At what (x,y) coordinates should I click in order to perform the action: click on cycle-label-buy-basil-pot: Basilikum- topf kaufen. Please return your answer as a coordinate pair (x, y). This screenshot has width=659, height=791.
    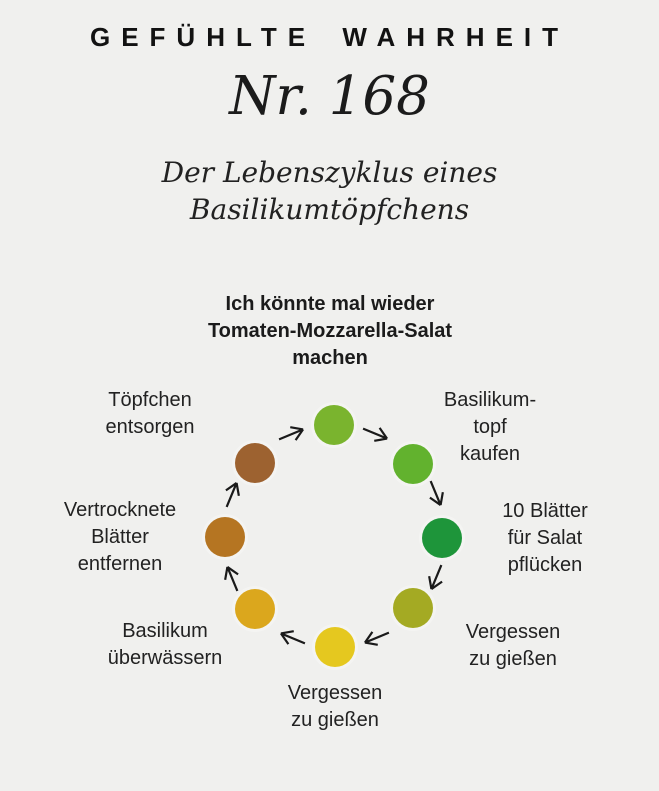
    Looking at the image, I should click on (490, 426).